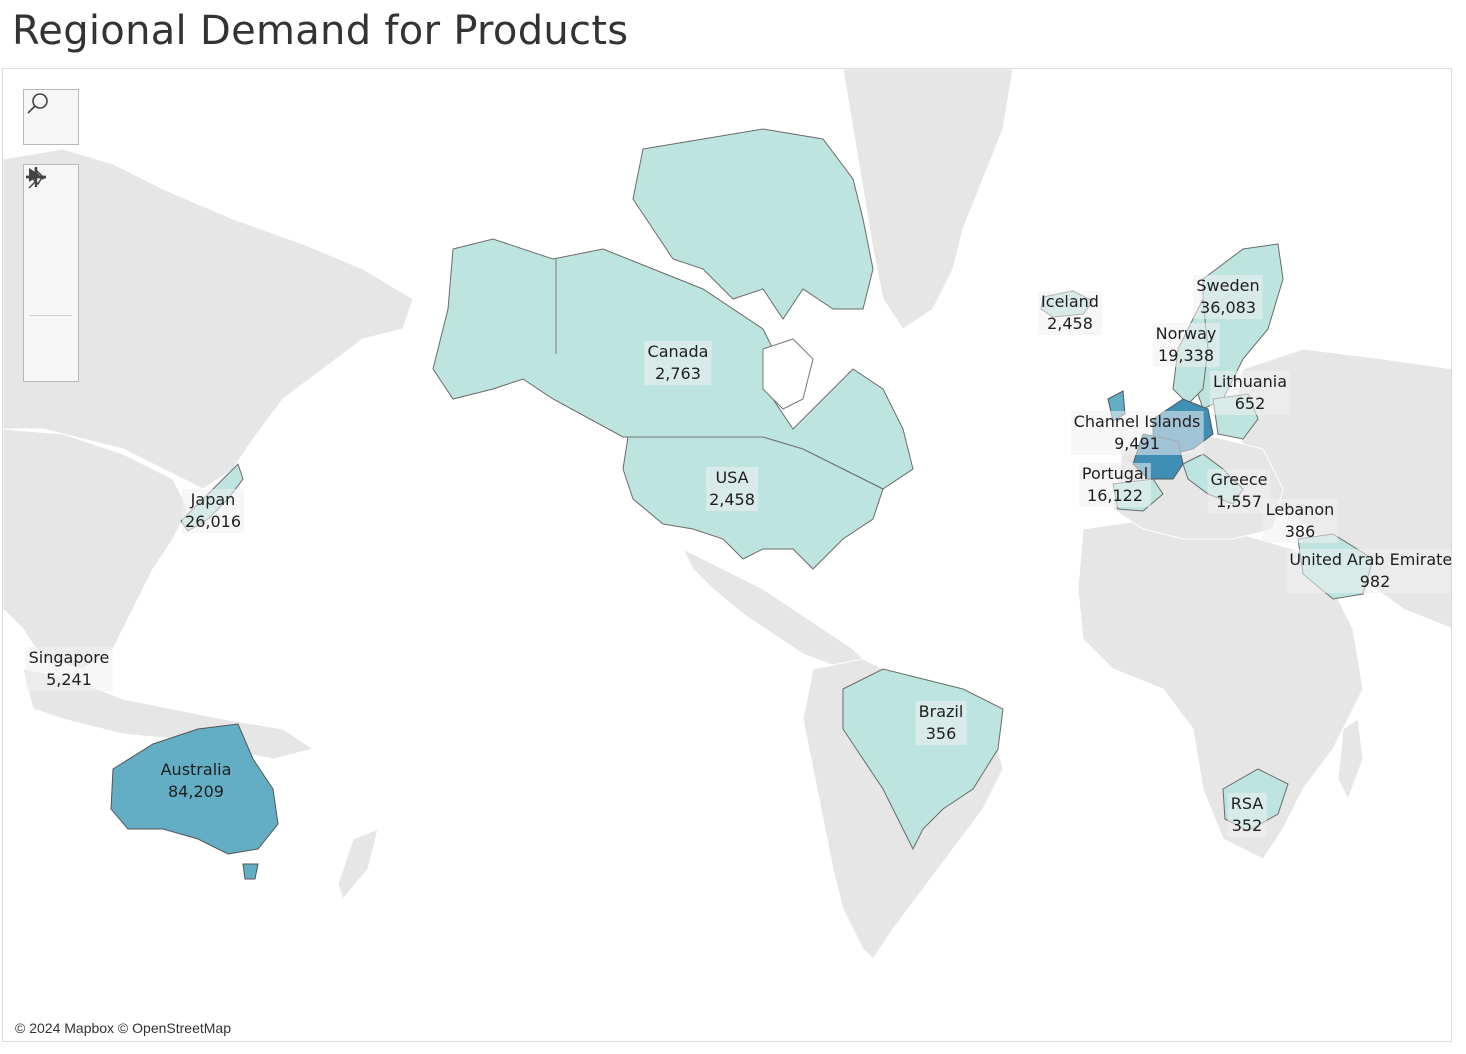 This screenshot has height=1054, width=1466. What do you see at coordinates (928, 199) in the screenshot?
I see `land-greenland` at bounding box center [928, 199].